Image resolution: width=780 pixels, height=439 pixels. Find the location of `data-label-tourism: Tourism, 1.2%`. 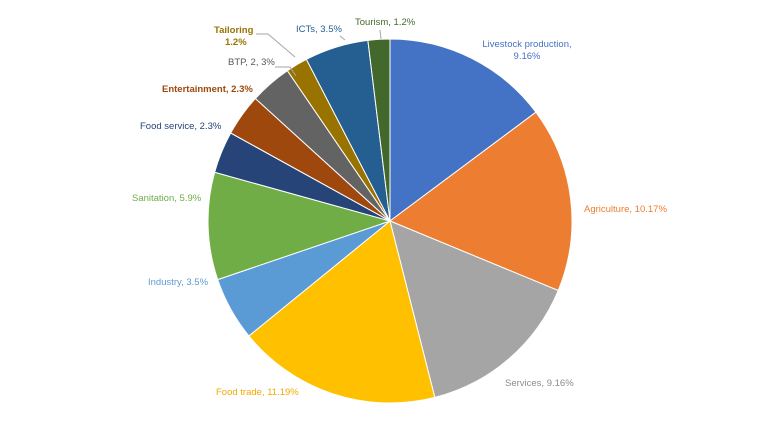

data-label-tourism: Tourism, 1.2% is located at coordinates (385, 22).